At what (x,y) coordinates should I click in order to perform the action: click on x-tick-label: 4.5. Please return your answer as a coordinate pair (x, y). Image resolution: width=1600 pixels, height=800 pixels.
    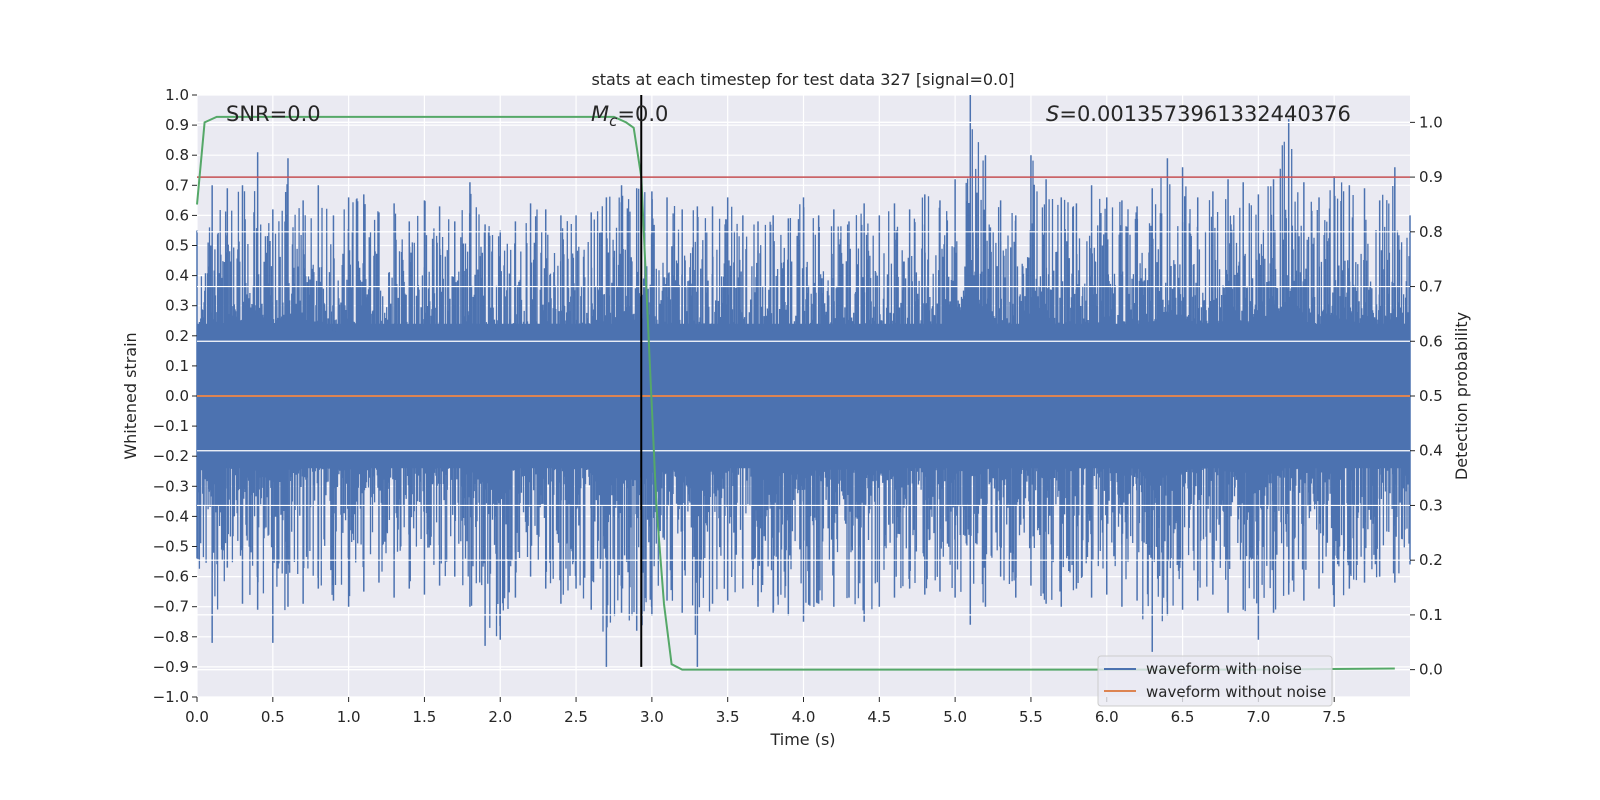
    Looking at the image, I should click on (879, 717).